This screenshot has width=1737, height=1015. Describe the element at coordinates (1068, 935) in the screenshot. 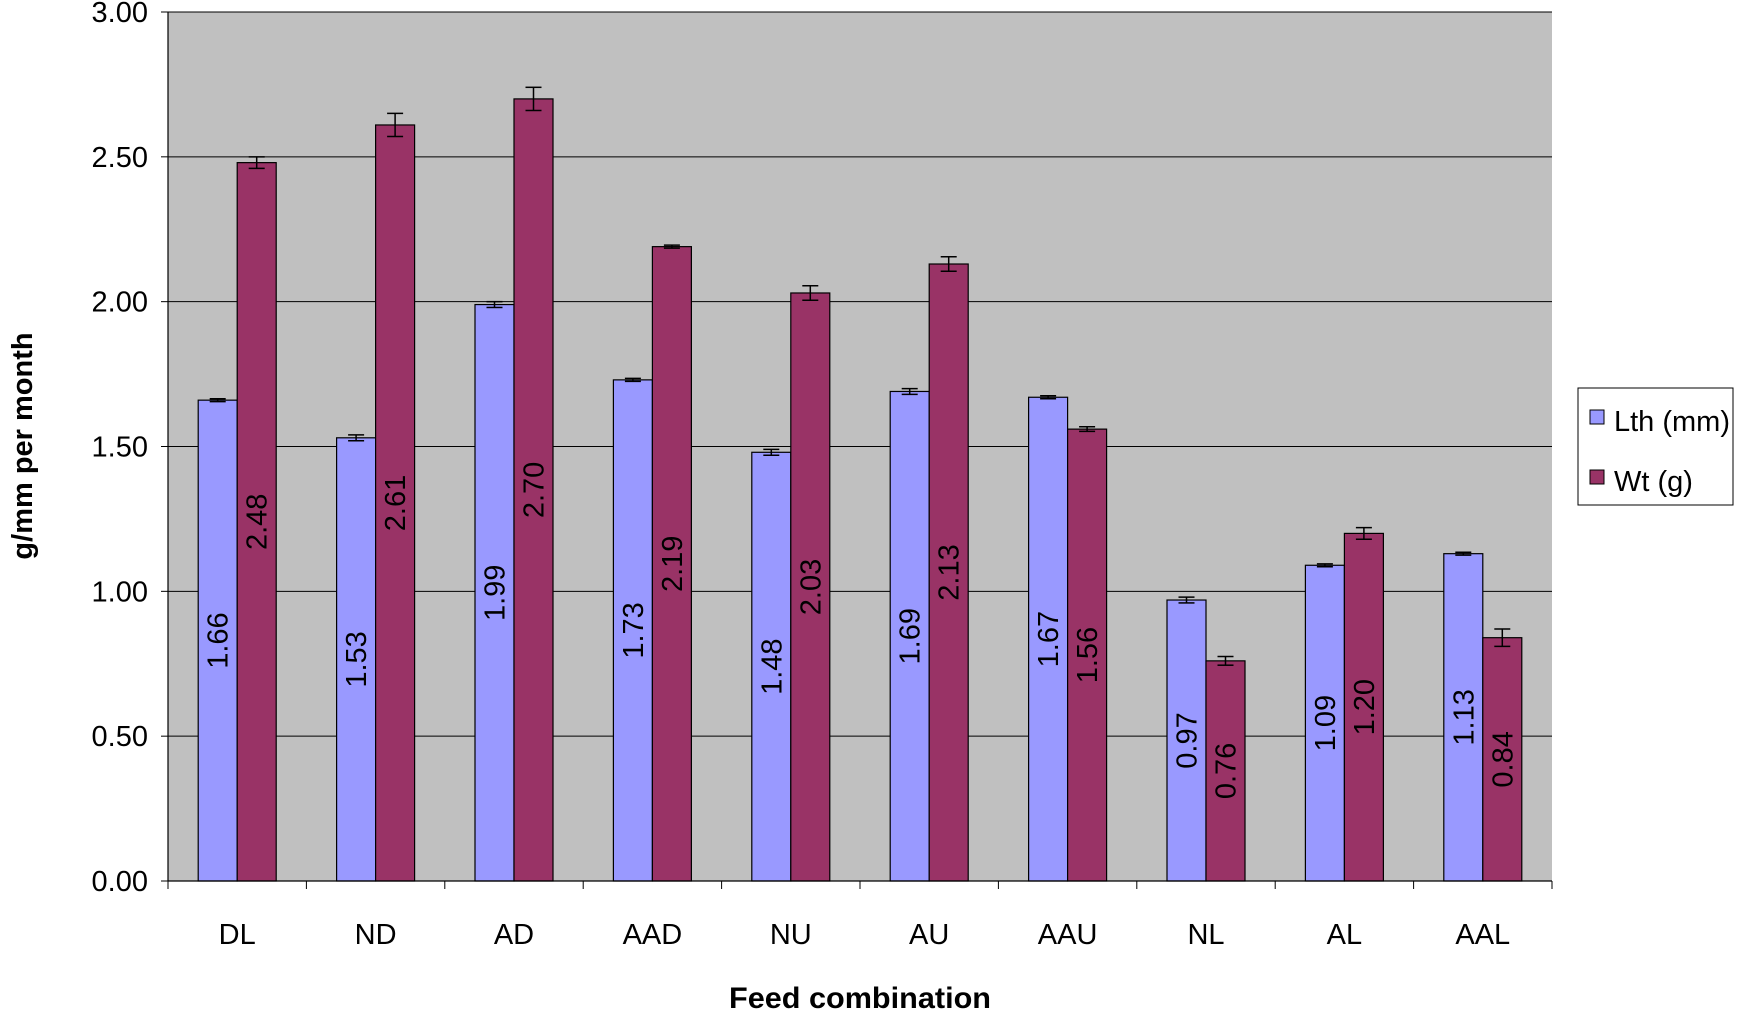

I see `x-tick-label: AAU` at that location.